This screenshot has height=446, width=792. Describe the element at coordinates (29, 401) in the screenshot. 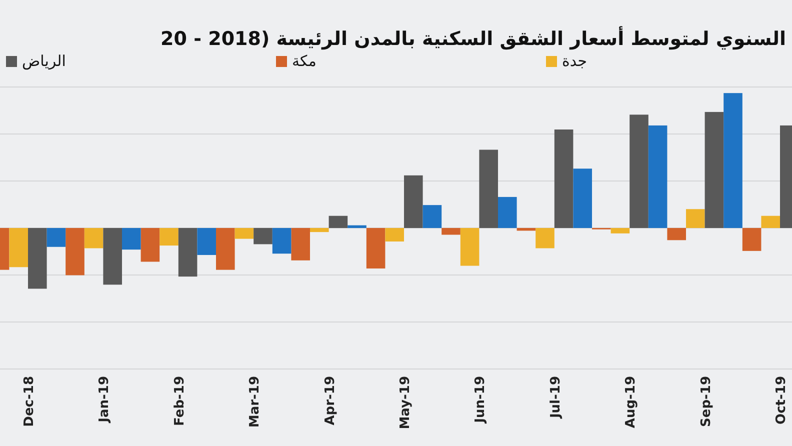

I see `x-tick-label: Dec-18` at that location.